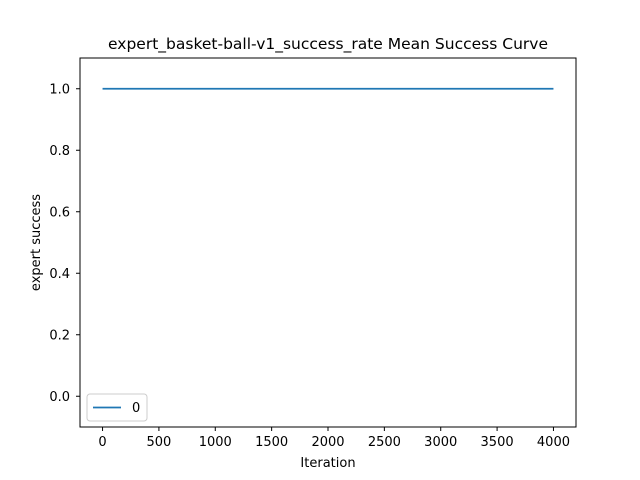  What do you see at coordinates (59, 274) in the screenshot?
I see `y-tick-label: 0.4` at bounding box center [59, 274].